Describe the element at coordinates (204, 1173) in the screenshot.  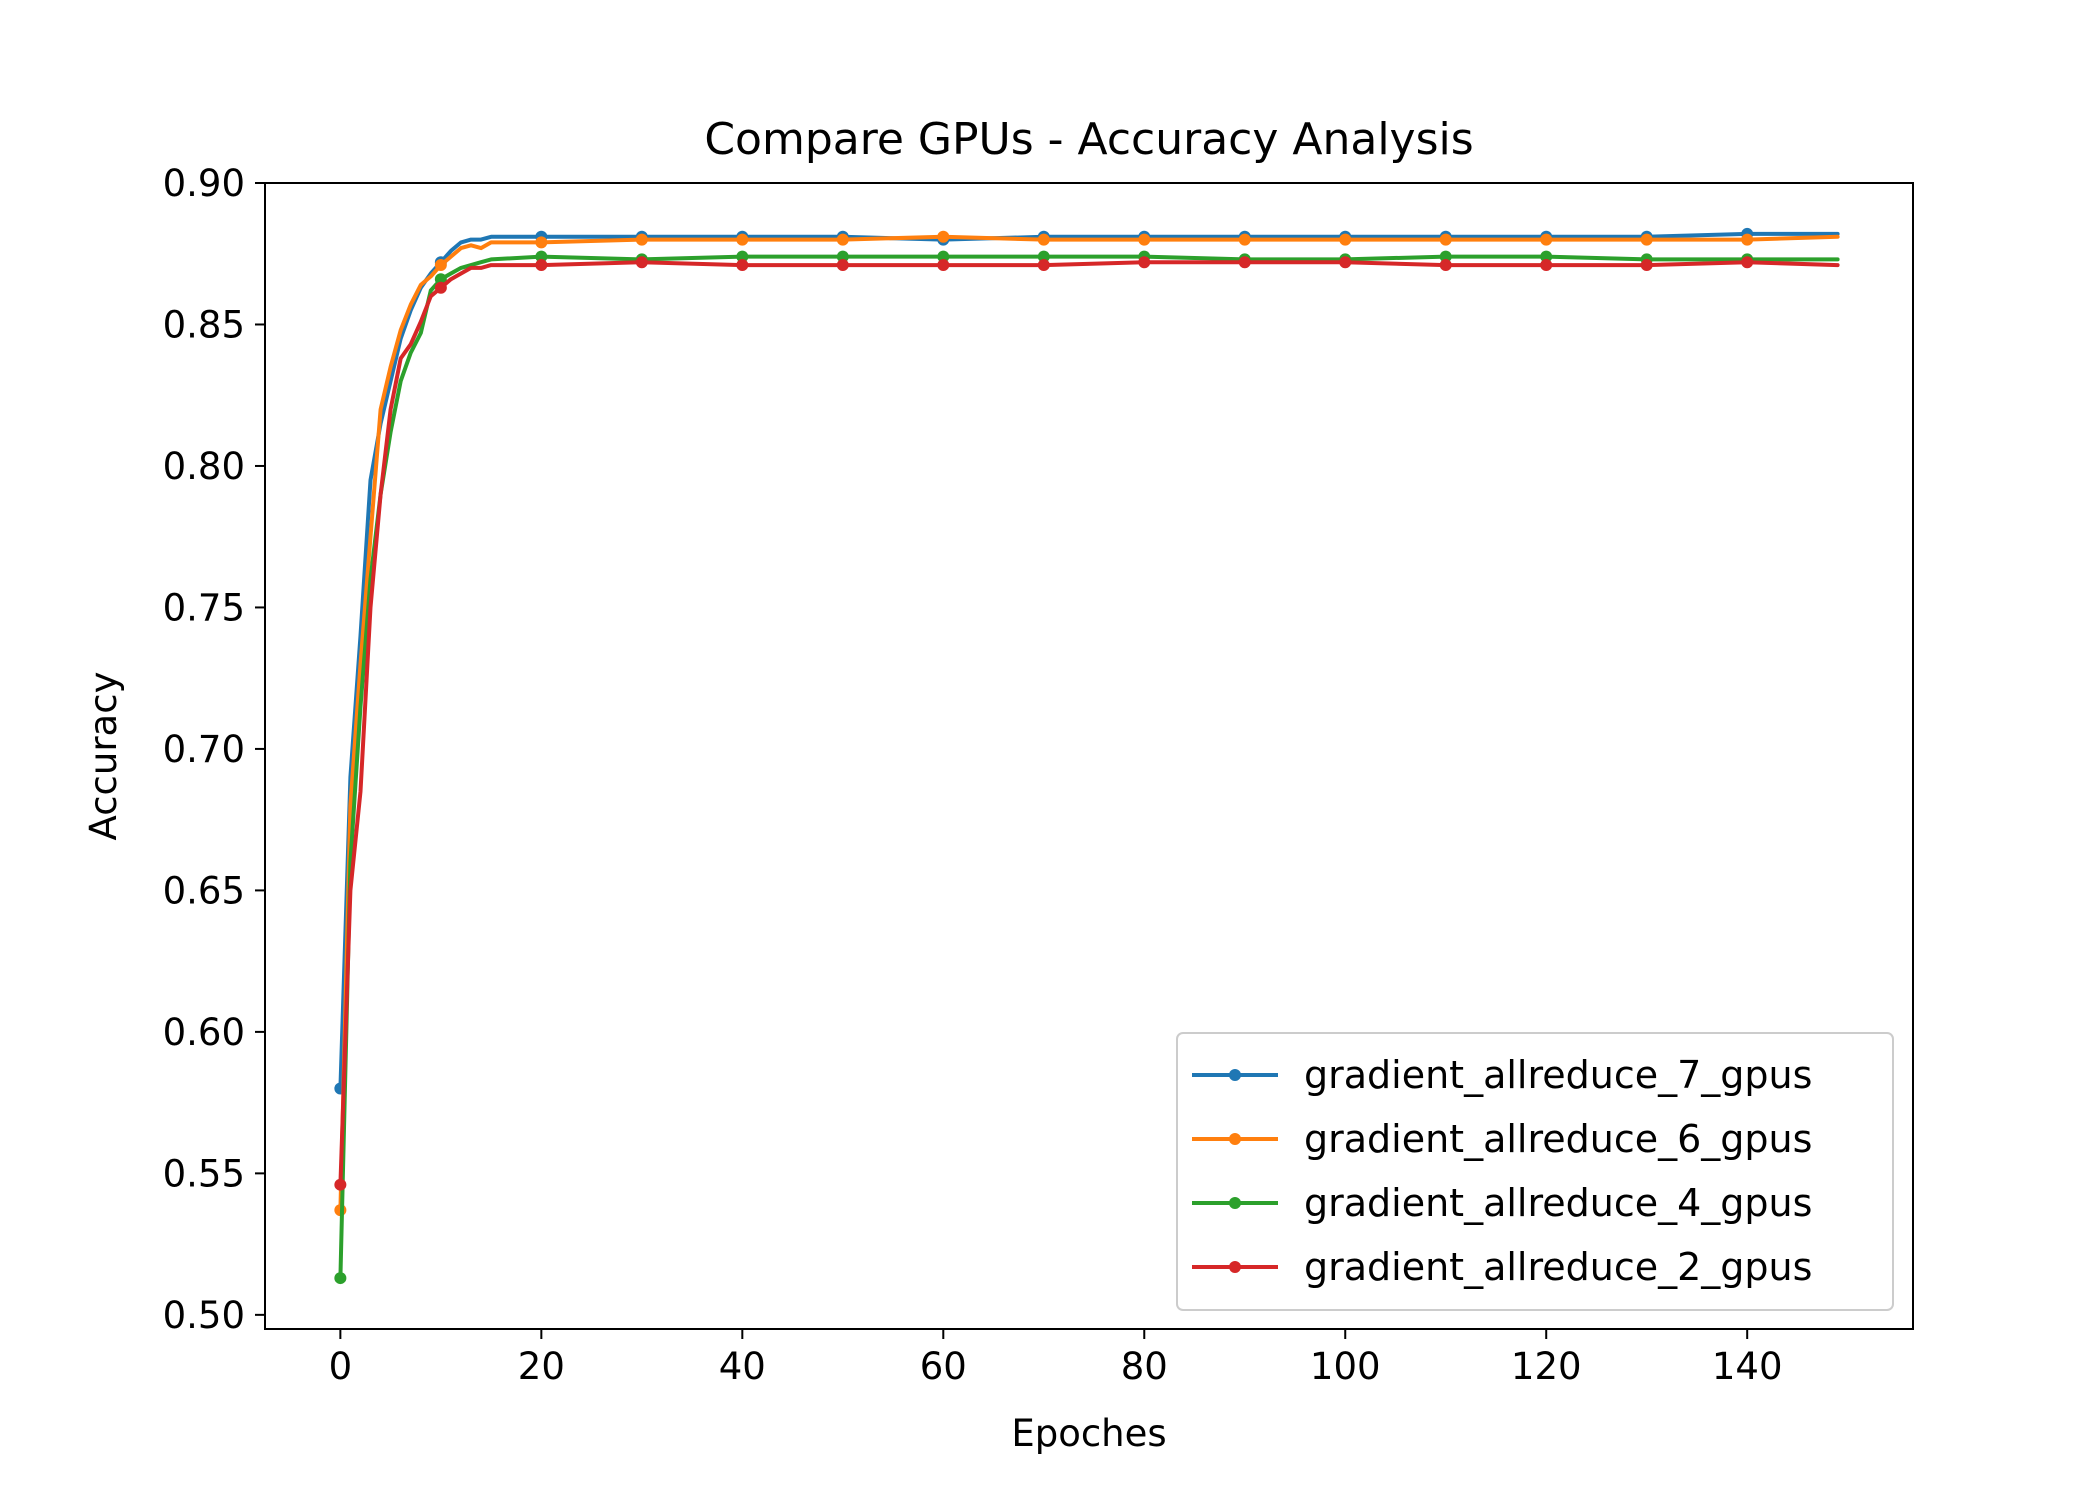
I see `y-tick-label: 0.55` at that location.